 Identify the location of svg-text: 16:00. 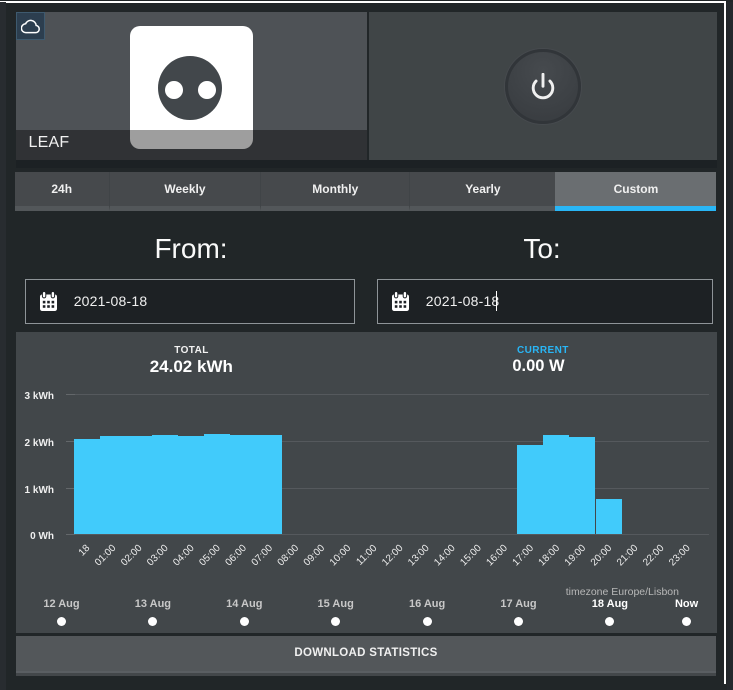
(497, 556).